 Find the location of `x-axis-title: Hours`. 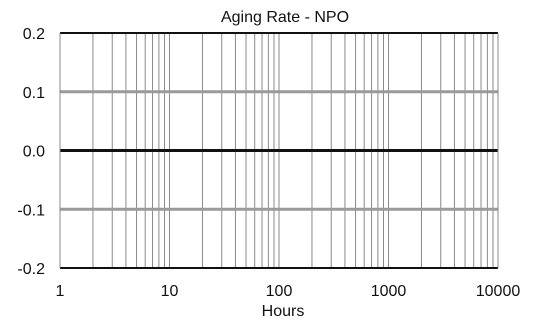

x-axis-title: Hours is located at coordinates (283, 311).